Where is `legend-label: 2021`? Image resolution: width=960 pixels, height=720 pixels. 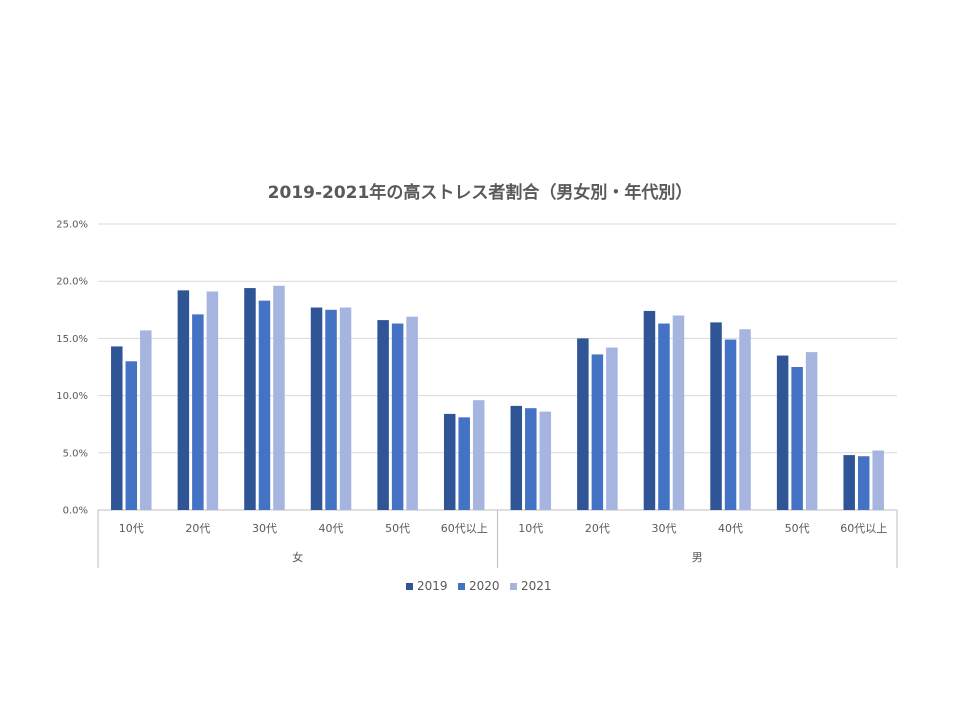
legend-label: 2021 is located at coordinates (536, 586).